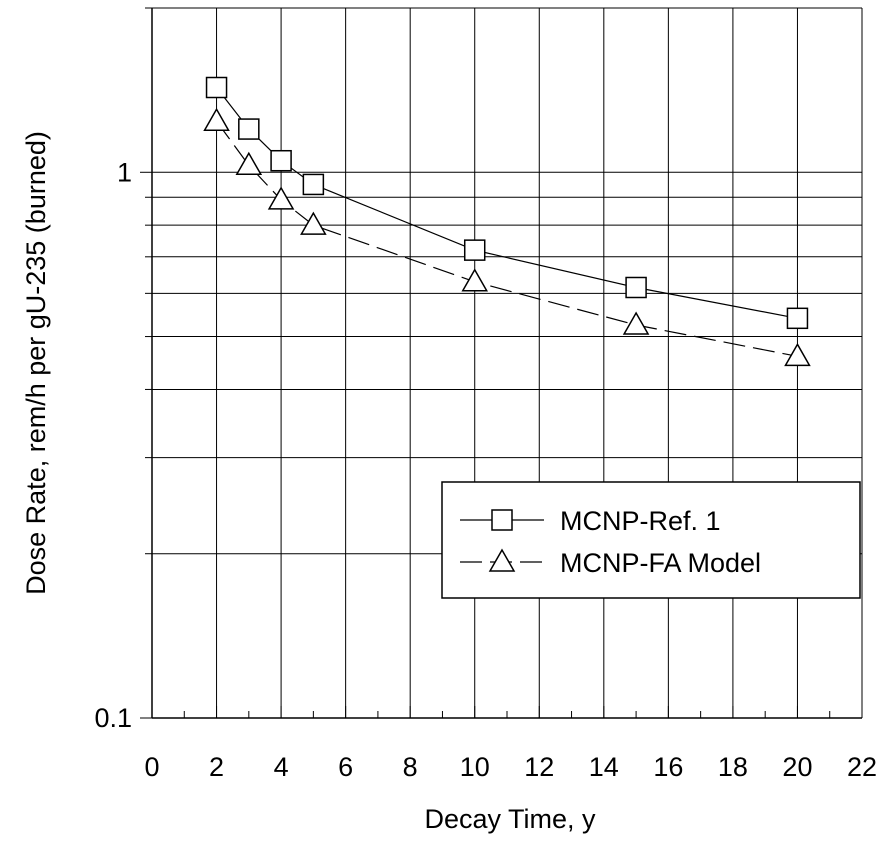 This screenshot has height=855, width=885. I want to click on x-tick-label: 14, so click(604, 767).